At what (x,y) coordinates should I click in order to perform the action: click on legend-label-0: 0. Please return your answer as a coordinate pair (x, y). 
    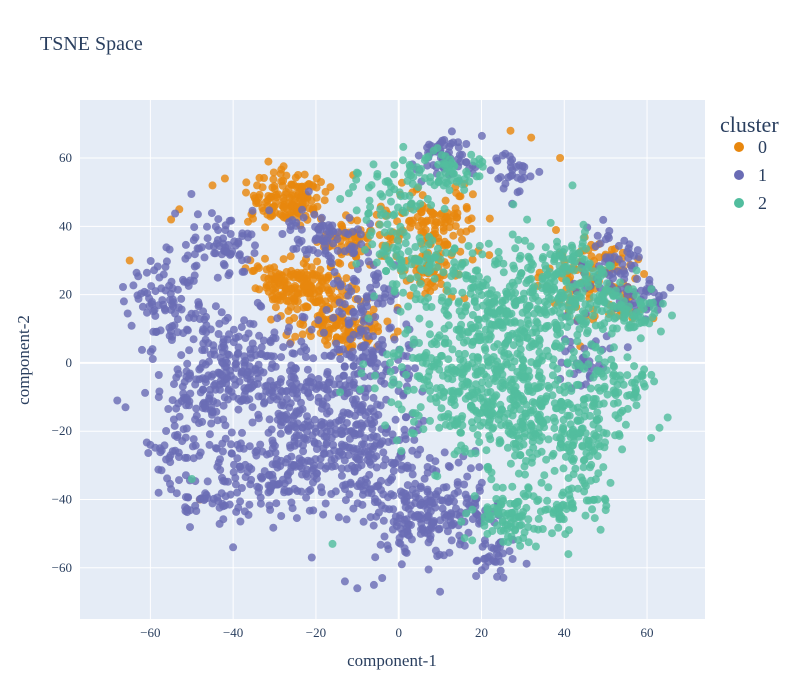
    Looking at the image, I should click on (762, 147).